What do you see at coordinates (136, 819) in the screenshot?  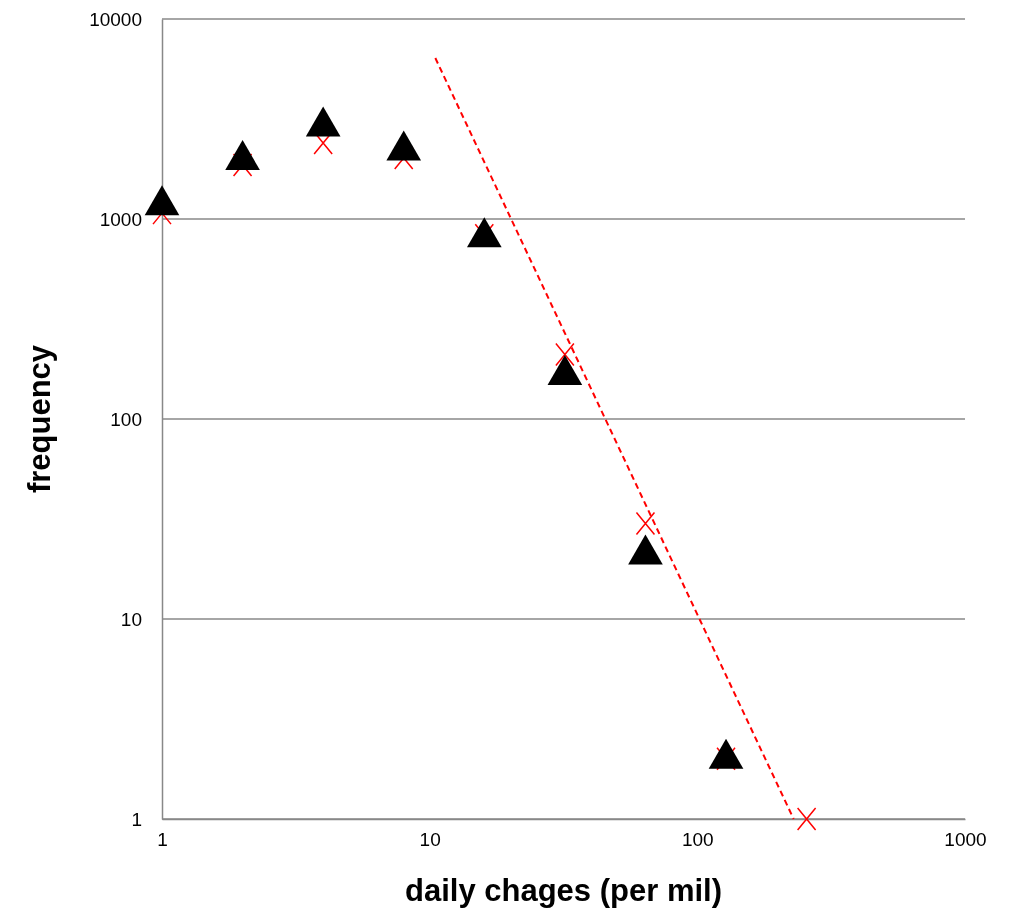 I see `y-tick-label: 1` at bounding box center [136, 819].